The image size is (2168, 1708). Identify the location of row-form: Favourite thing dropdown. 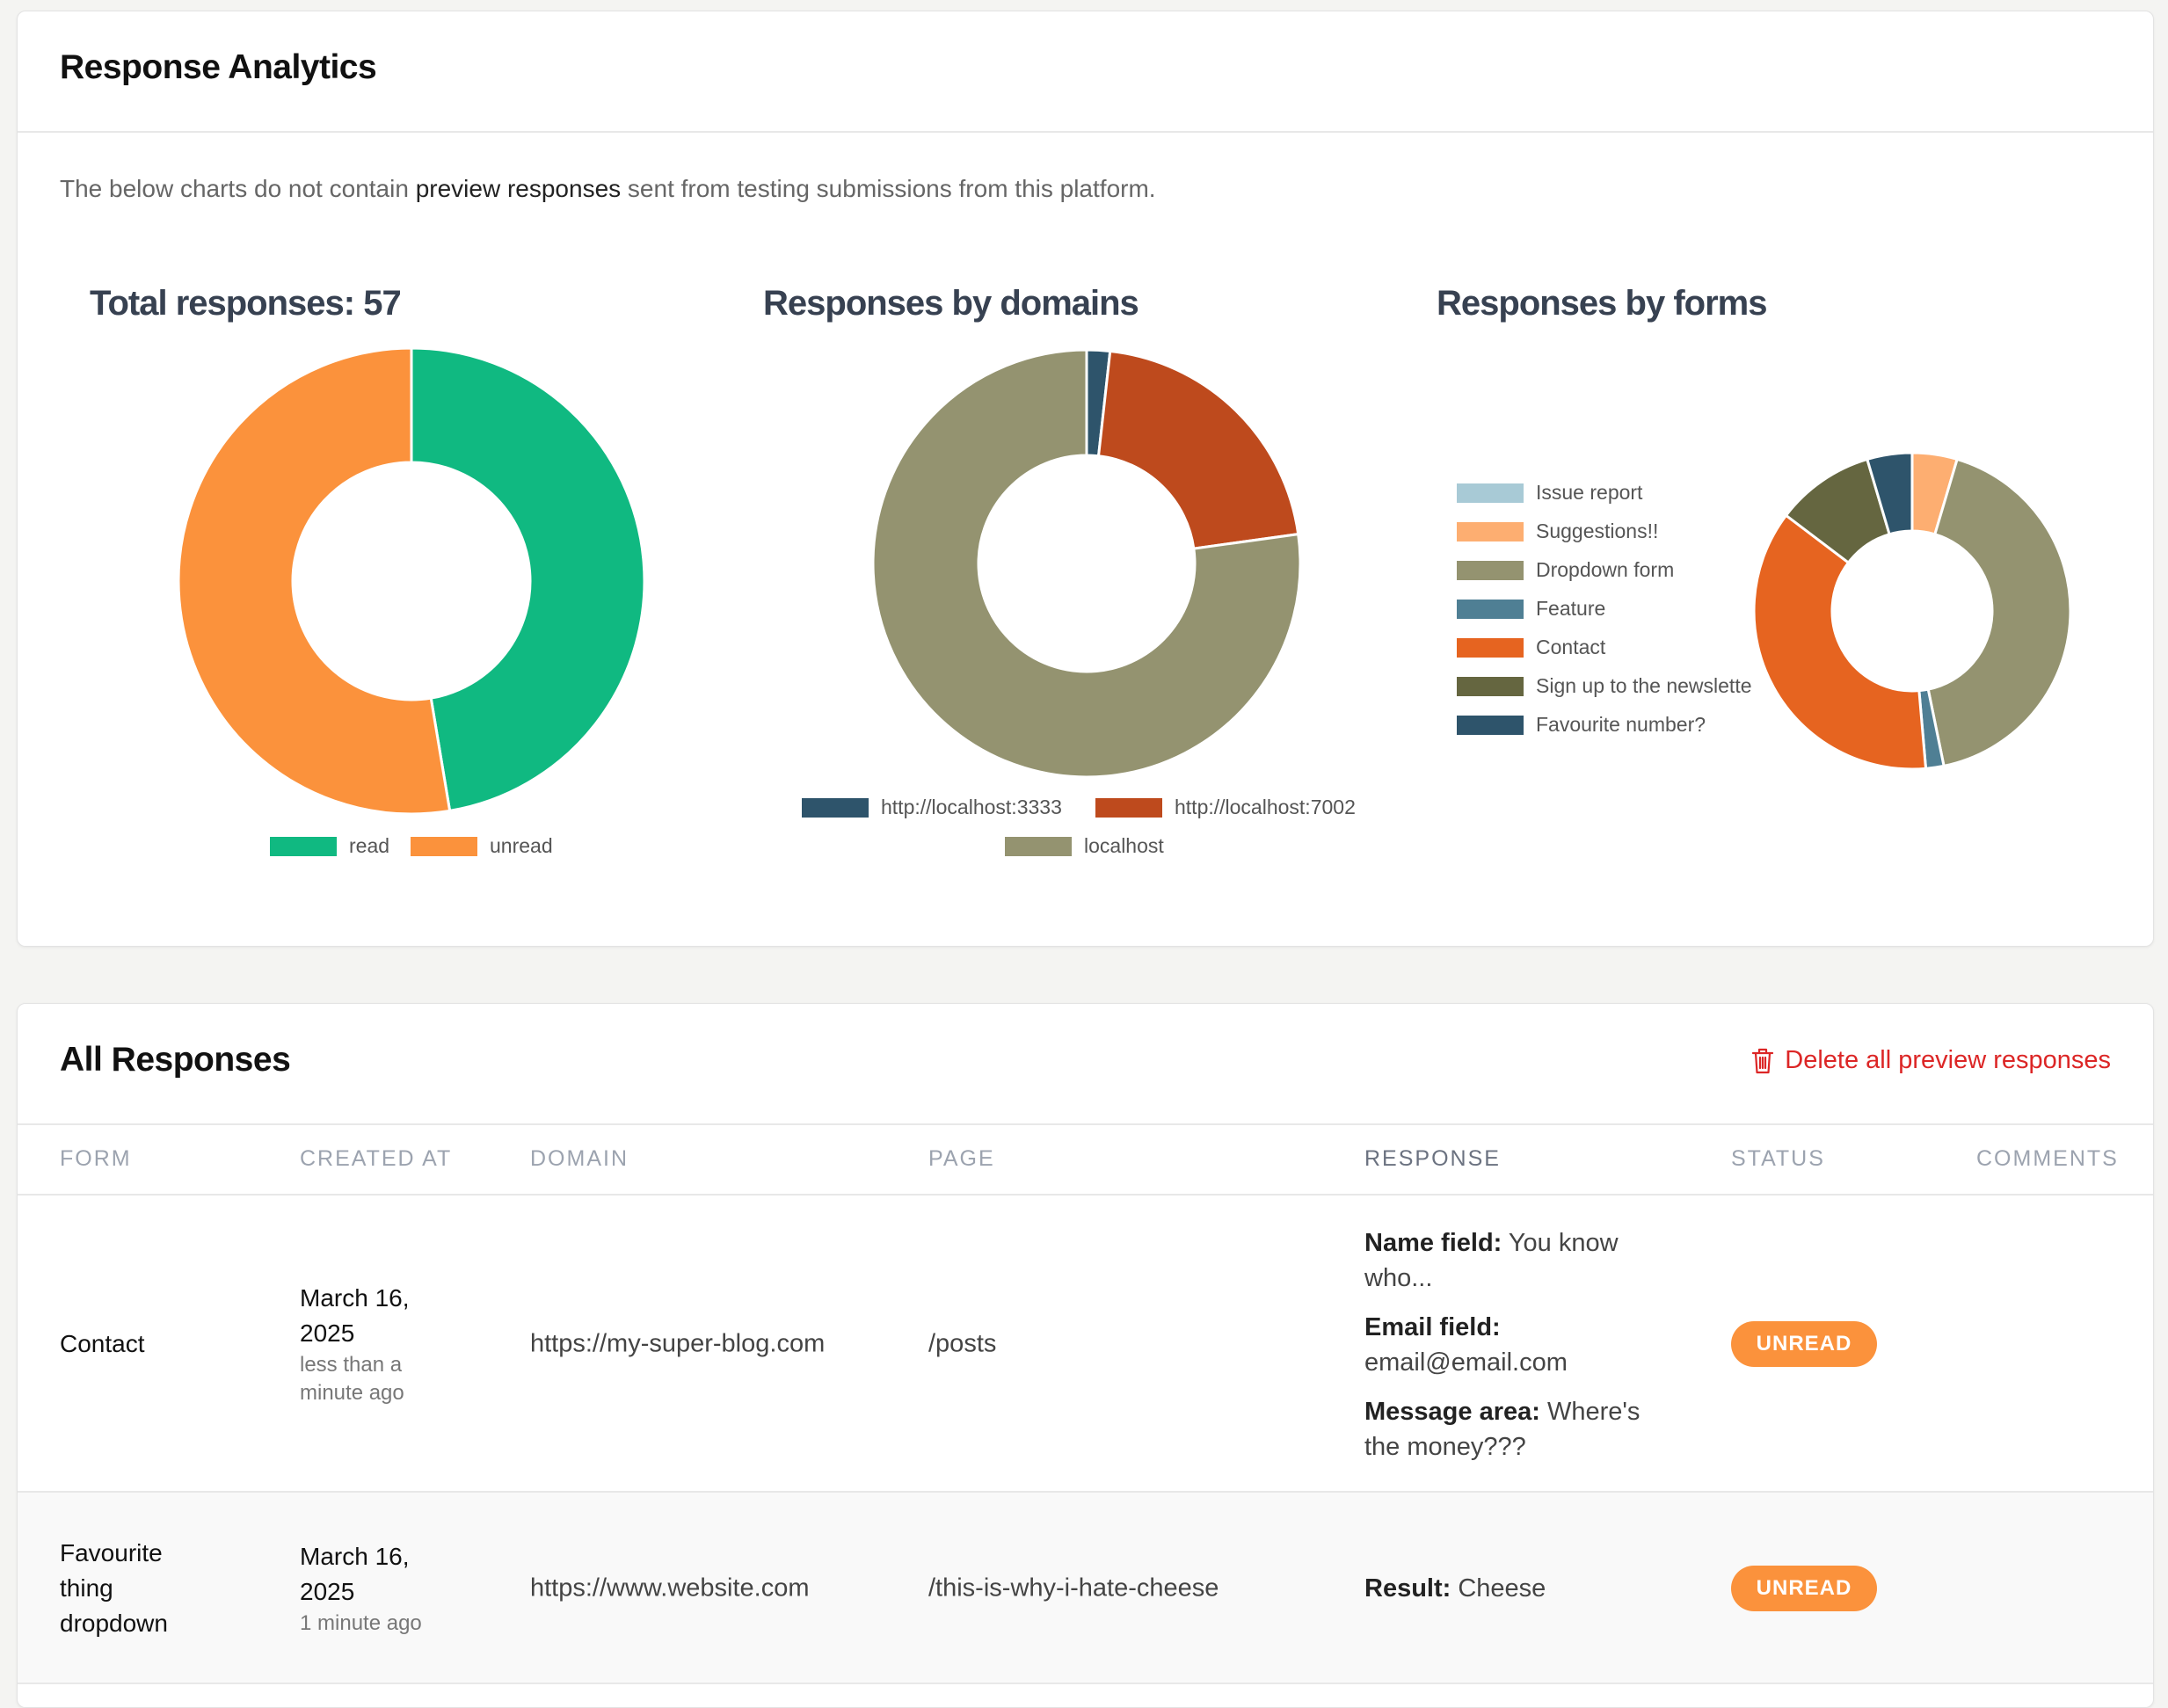
(114, 1588).